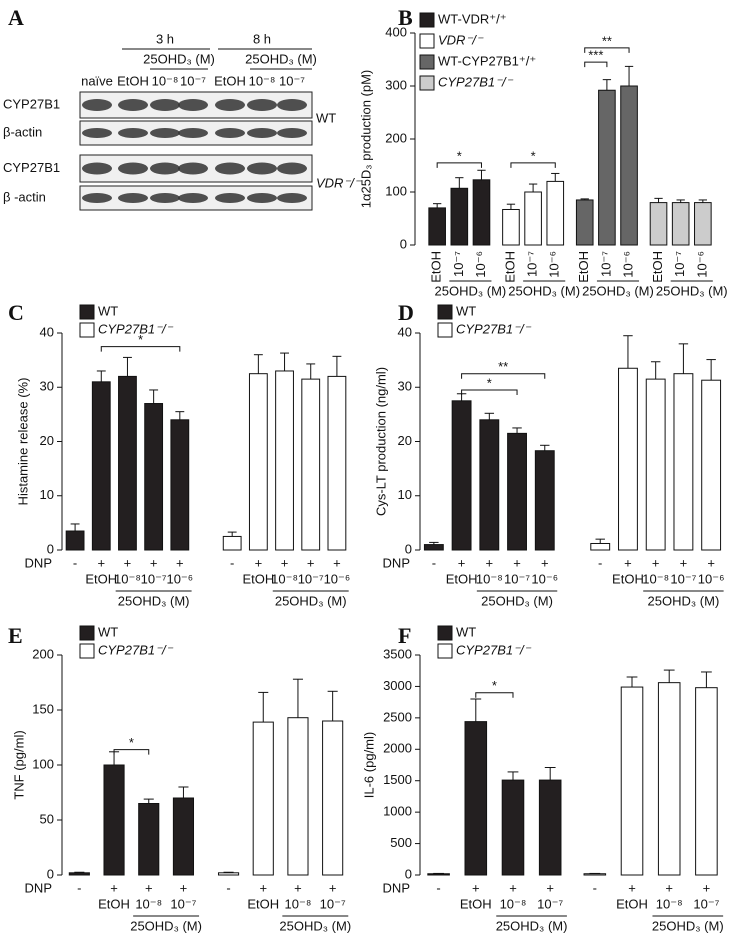 Image resolution: width=729 pixels, height=946 pixels. Describe the element at coordinates (16, 17) in the screenshot. I see `panel-letter: A` at that location.